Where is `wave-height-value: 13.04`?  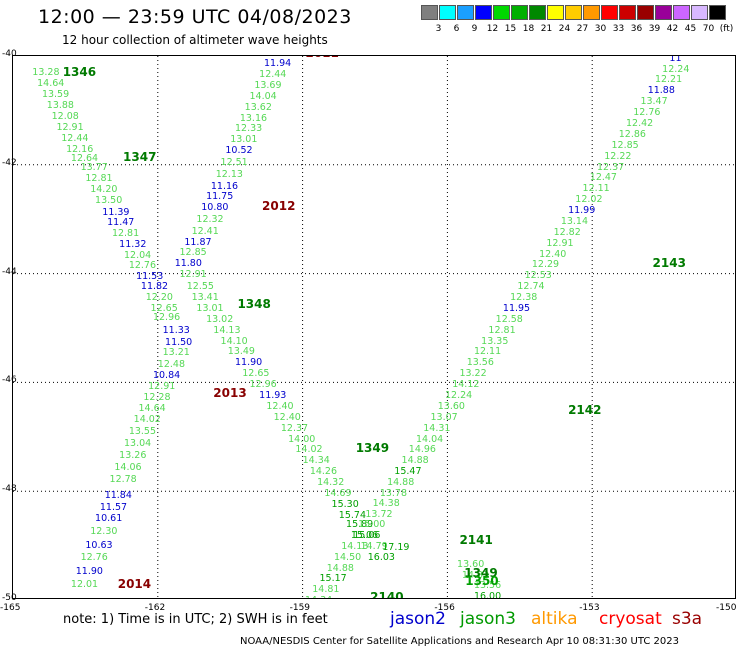
wave-height-value: 13.04 is located at coordinates (138, 443).